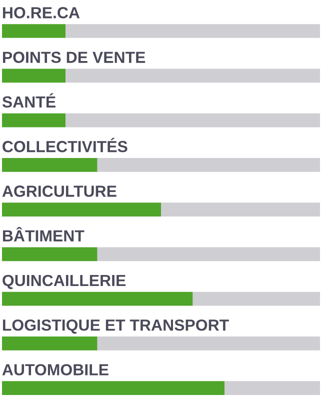 This screenshot has height=401, width=322. I want to click on y-tick-label: AGRICULTURE, so click(59, 191).